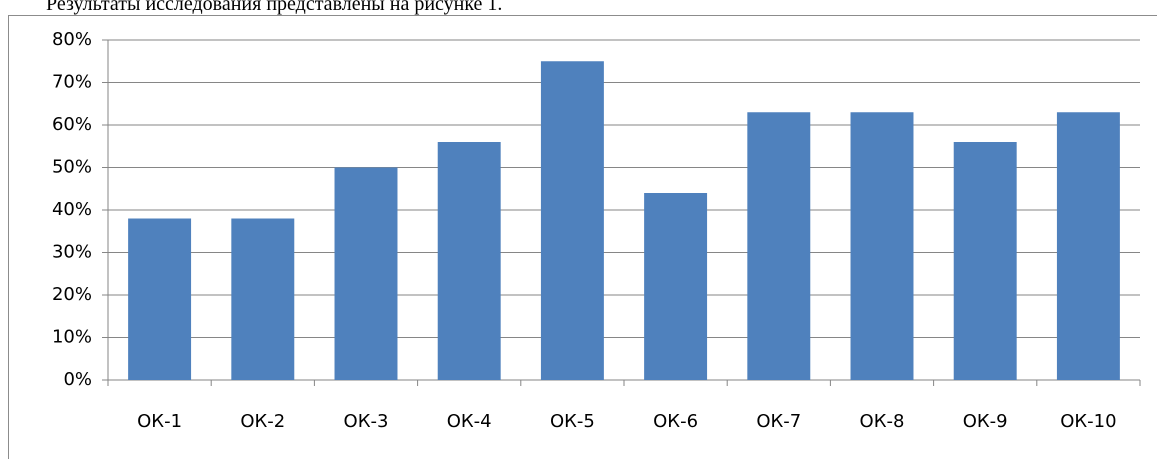 This screenshot has width=1157, height=464. I want to click on y-tick-label: 70%, so click(72, 82).